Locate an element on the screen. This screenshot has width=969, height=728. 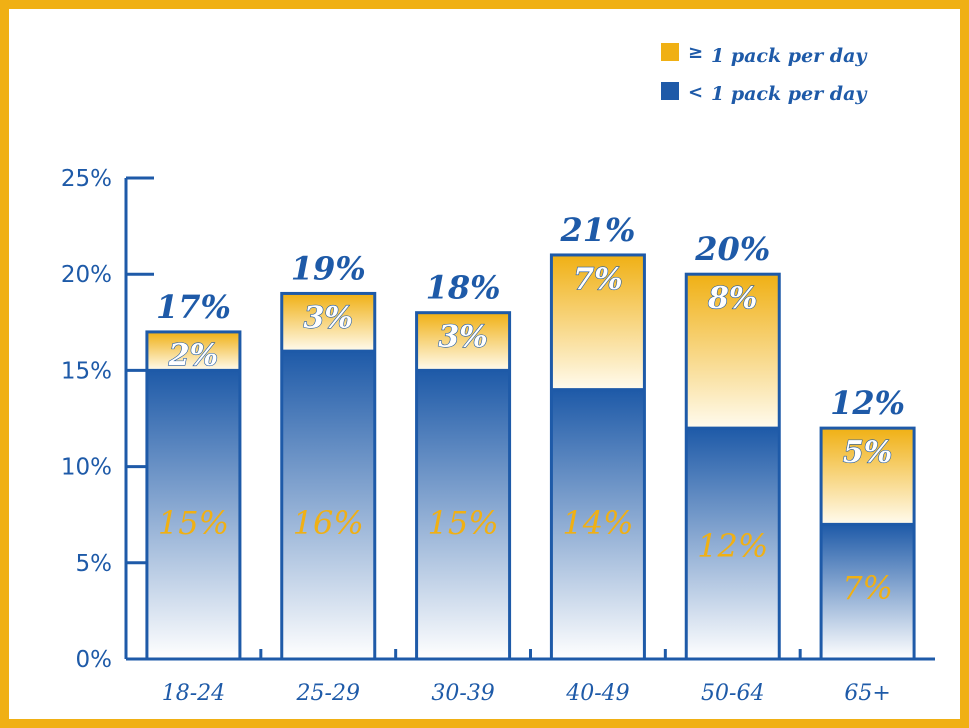
y-tick-label: 10% is located at coordinates (86, 468).